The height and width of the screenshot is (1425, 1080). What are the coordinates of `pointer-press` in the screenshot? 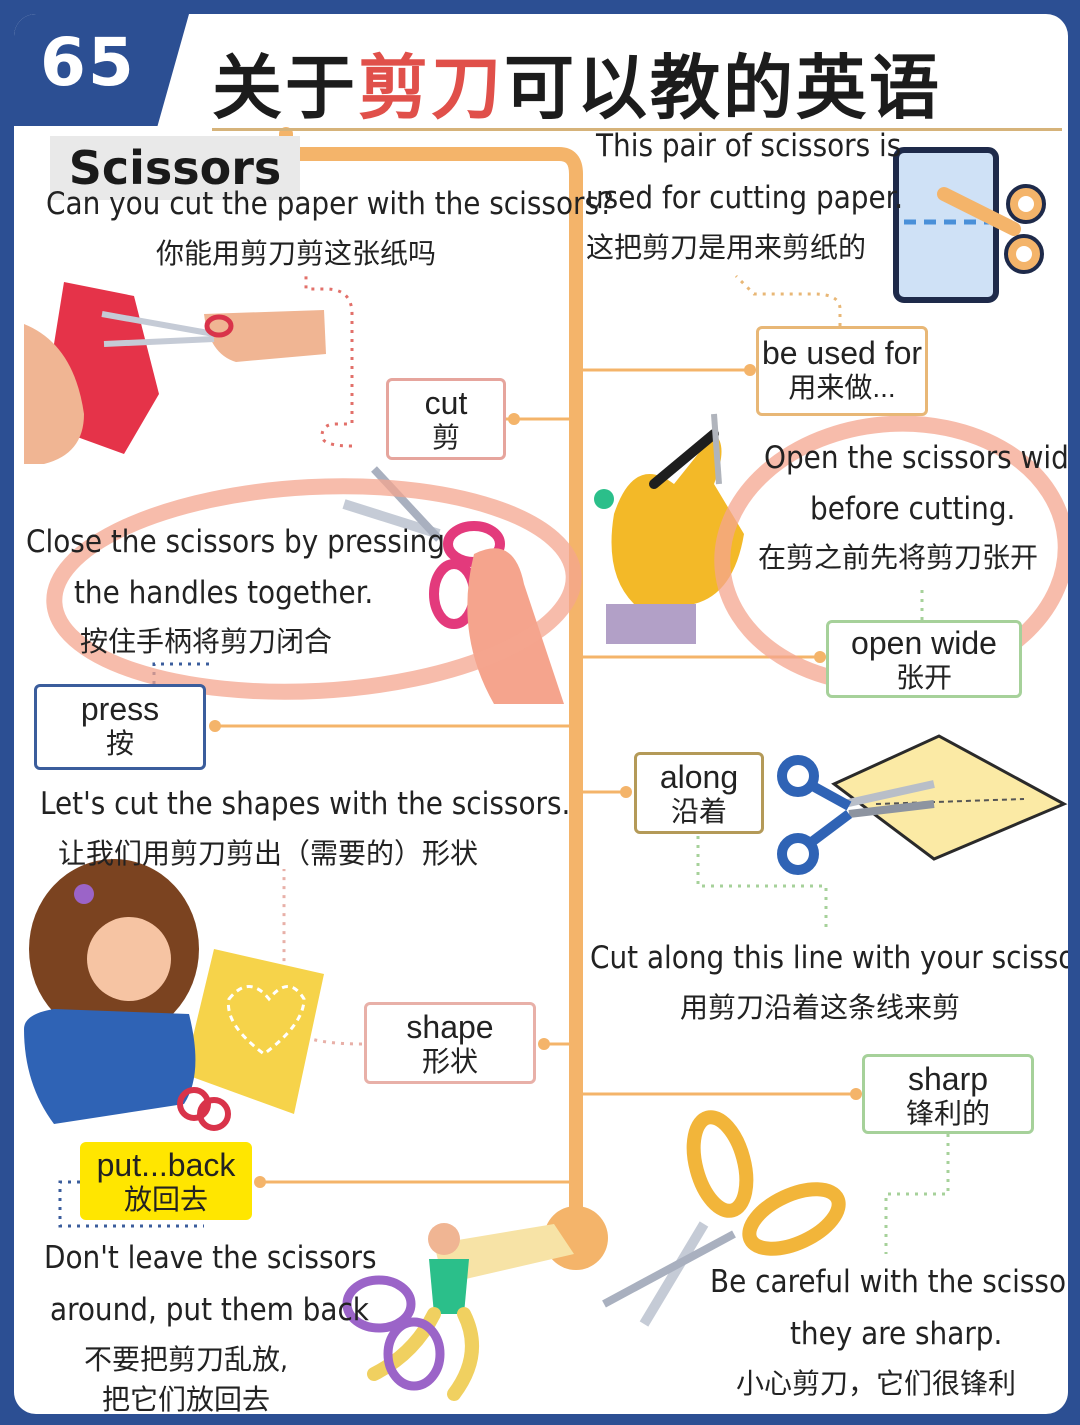 It's located at (180, 673).